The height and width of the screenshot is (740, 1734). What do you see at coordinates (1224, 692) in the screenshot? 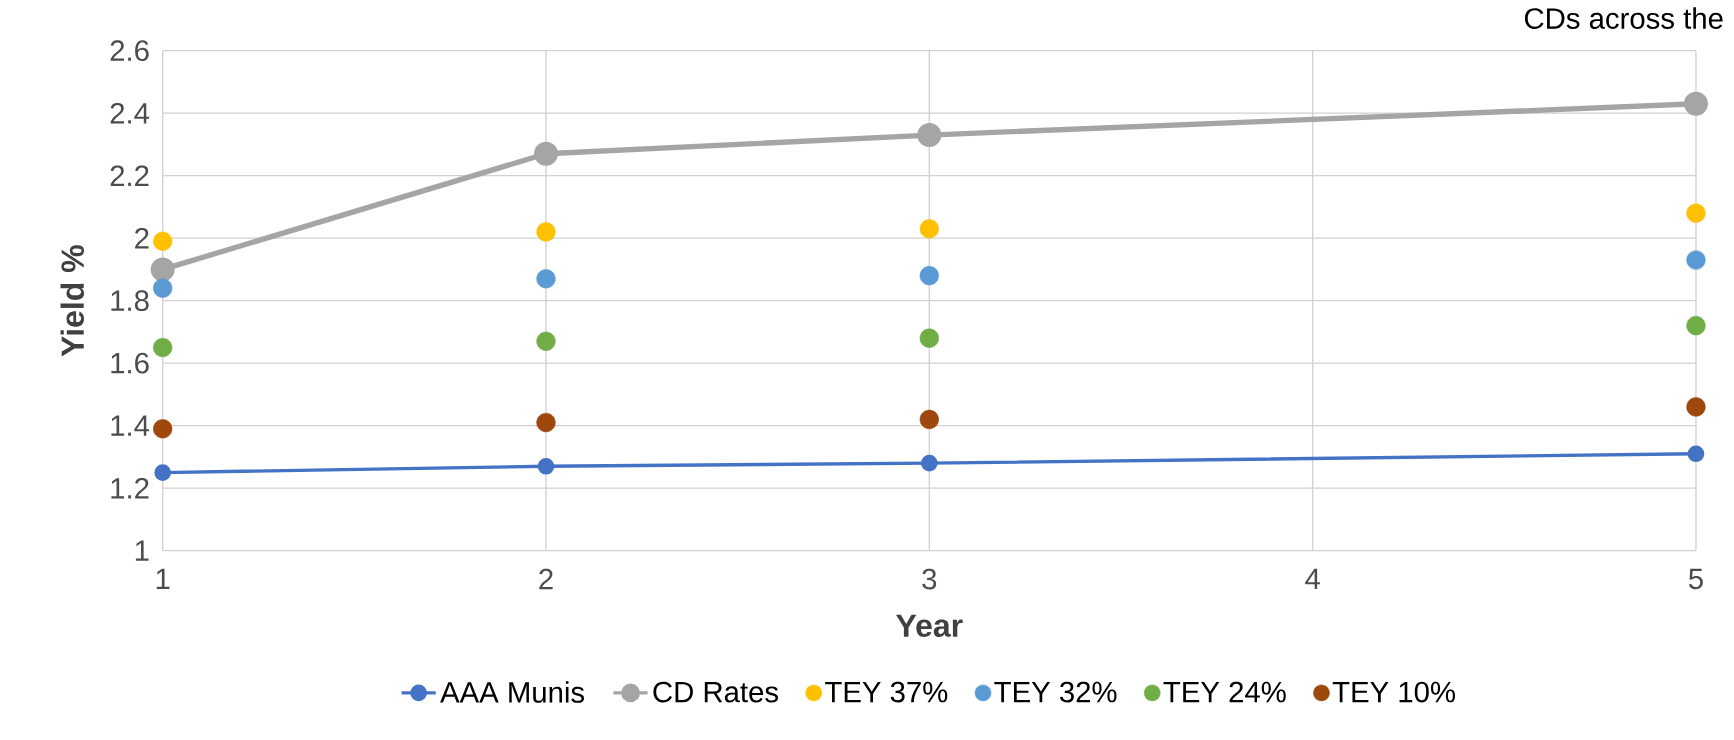
I see `legend-label: TEY 24%` at bounding box center [1224, 692].